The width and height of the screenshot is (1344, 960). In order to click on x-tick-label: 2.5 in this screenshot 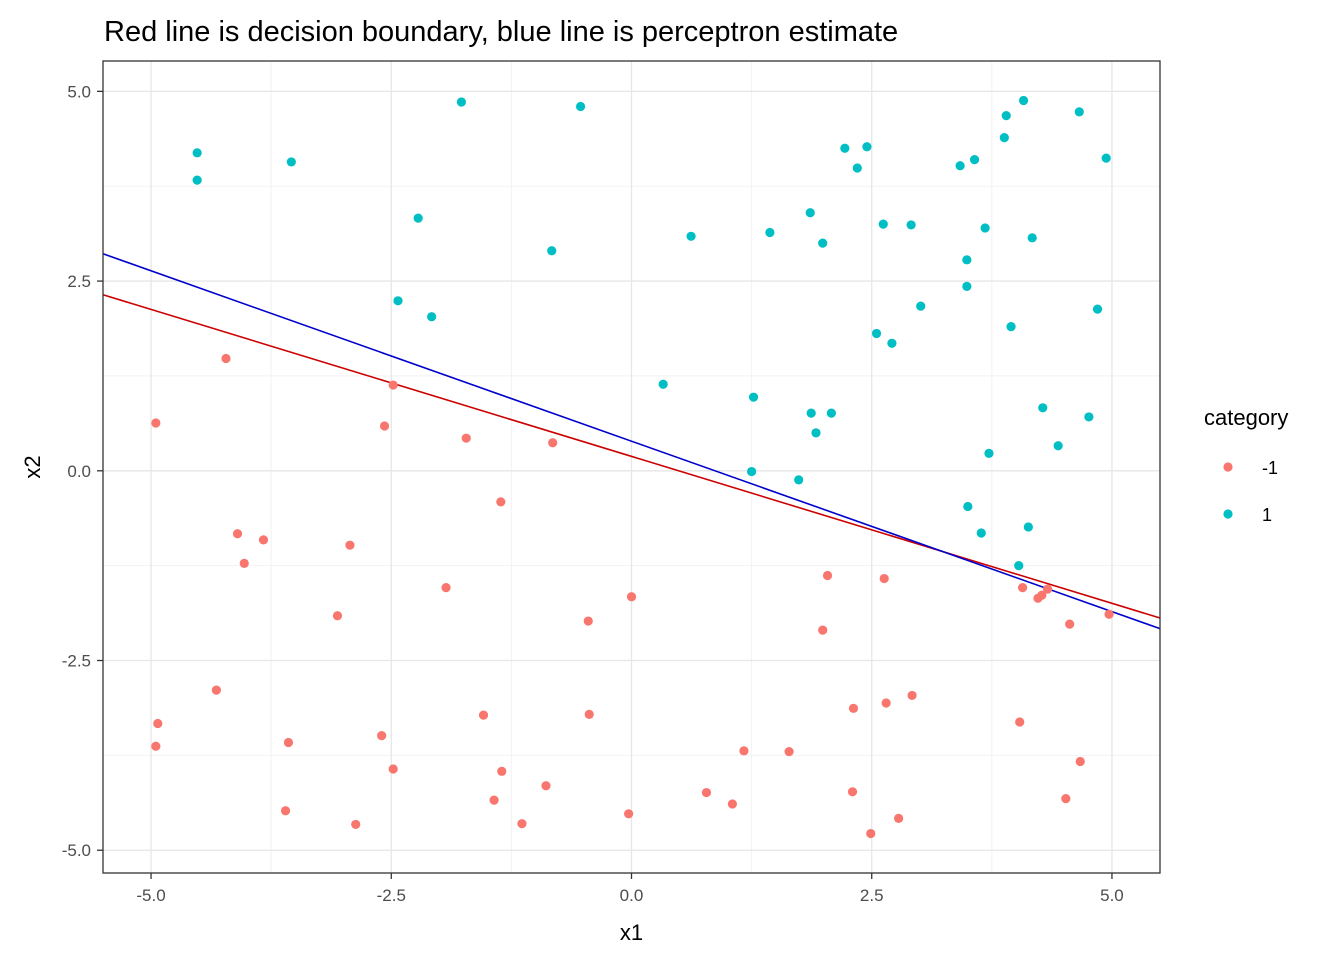, I will do `click(872, 895)`.